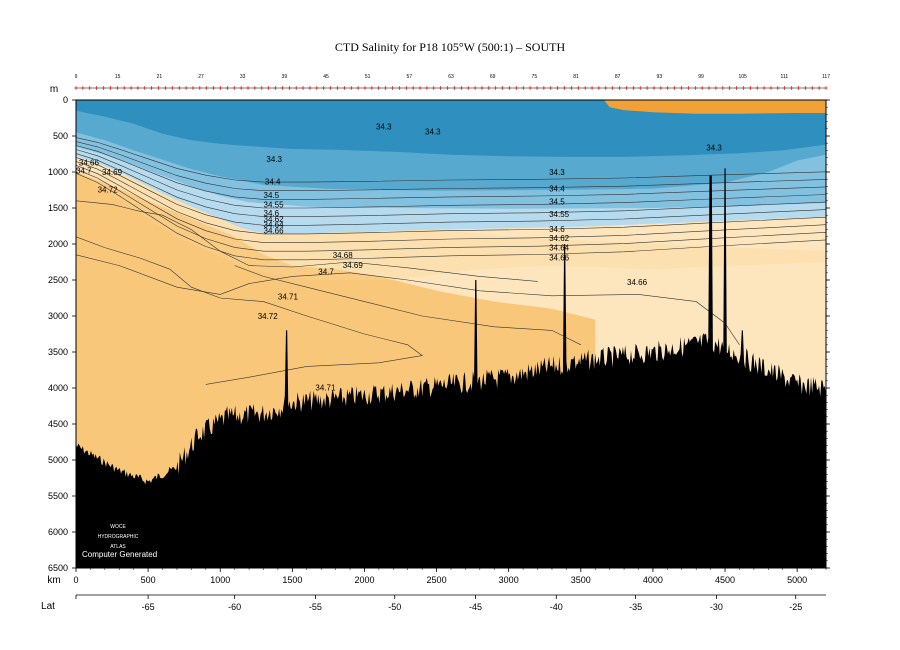 Image resolution: width=900 pixels, height=650 pixels. Describe the element at coordinates (581, 580) in the screenshot. I see `x-tick-label: 3500` at that location.